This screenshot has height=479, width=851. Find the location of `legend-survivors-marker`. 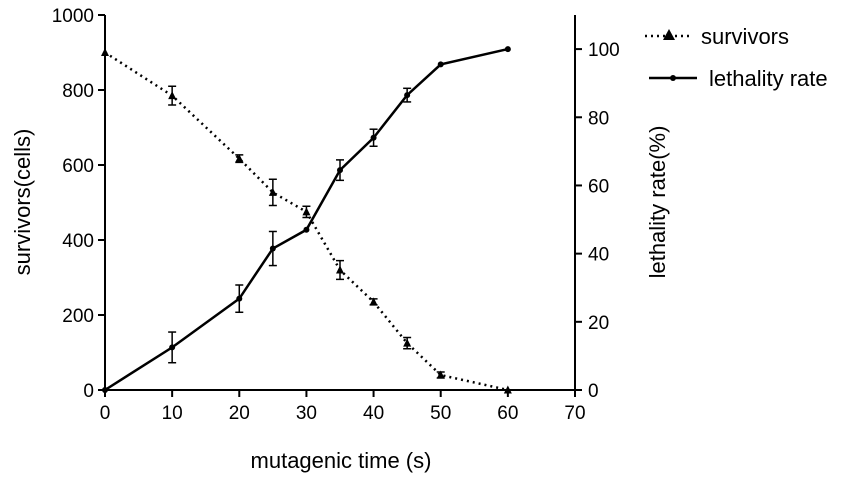

legend-survivors-marker is located at coordinates (669, 34).